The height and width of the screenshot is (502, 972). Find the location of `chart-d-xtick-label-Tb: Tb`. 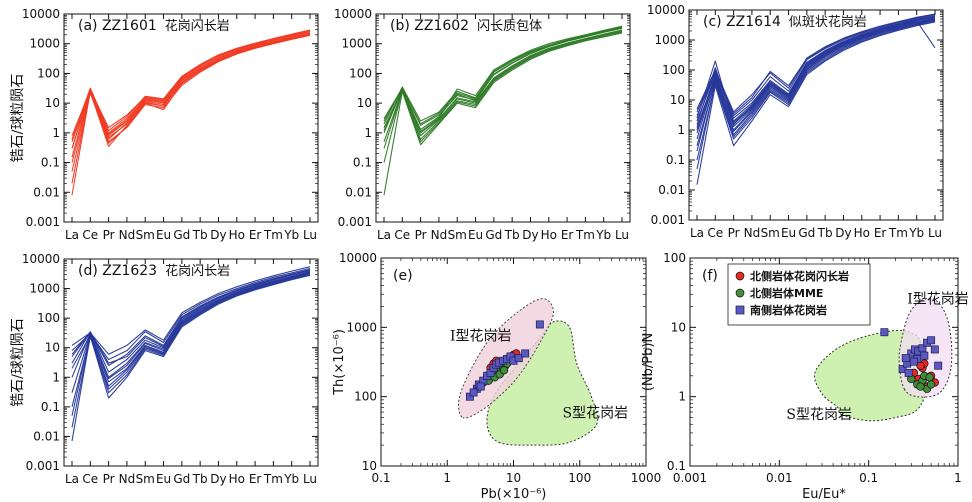

chart-d-xtick-label-Tb: Tb is located at coordinates (200, 479).